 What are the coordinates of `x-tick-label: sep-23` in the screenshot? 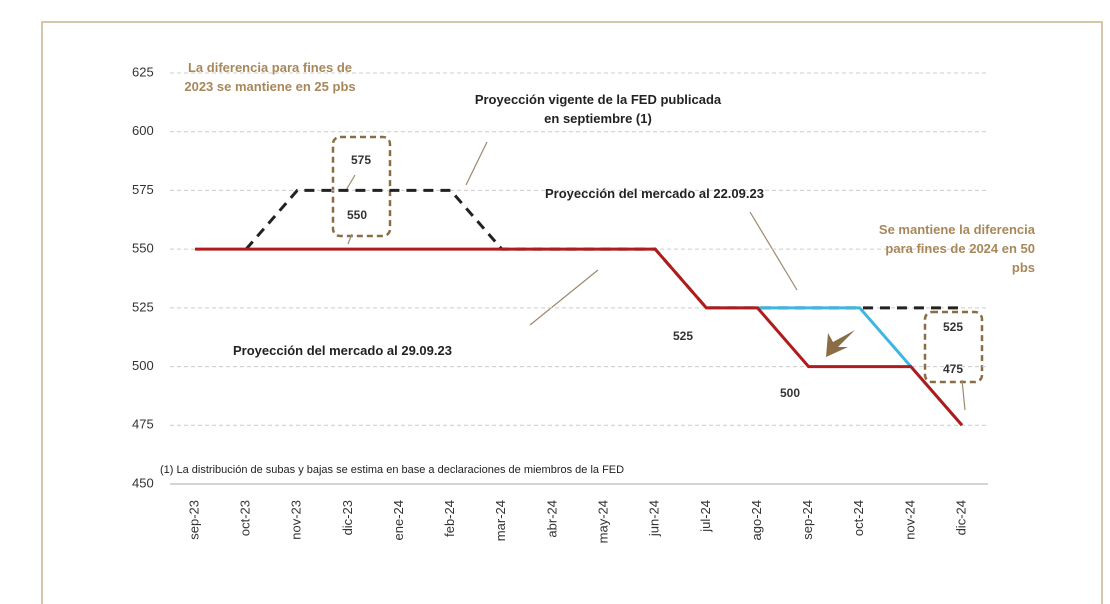 It's located at (193, 520).